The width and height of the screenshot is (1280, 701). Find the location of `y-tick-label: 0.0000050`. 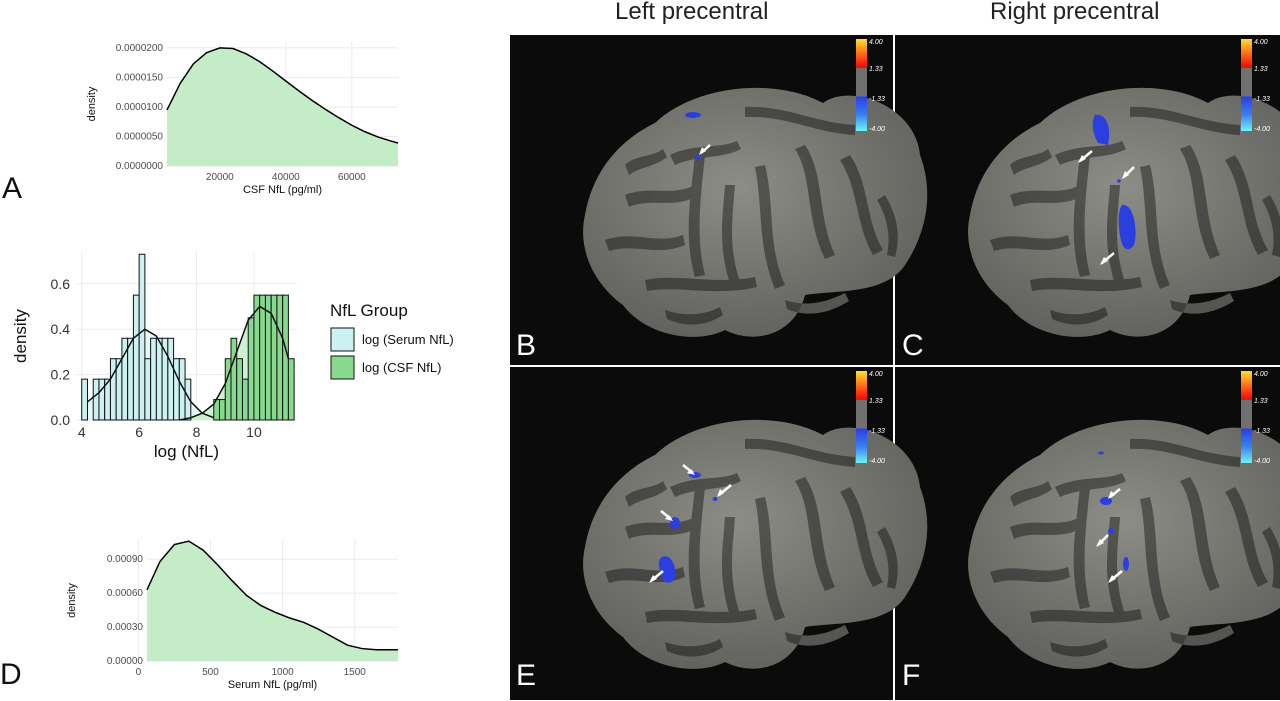

y-tick-label: 0.0000050 is located at coordinates (140, 136).